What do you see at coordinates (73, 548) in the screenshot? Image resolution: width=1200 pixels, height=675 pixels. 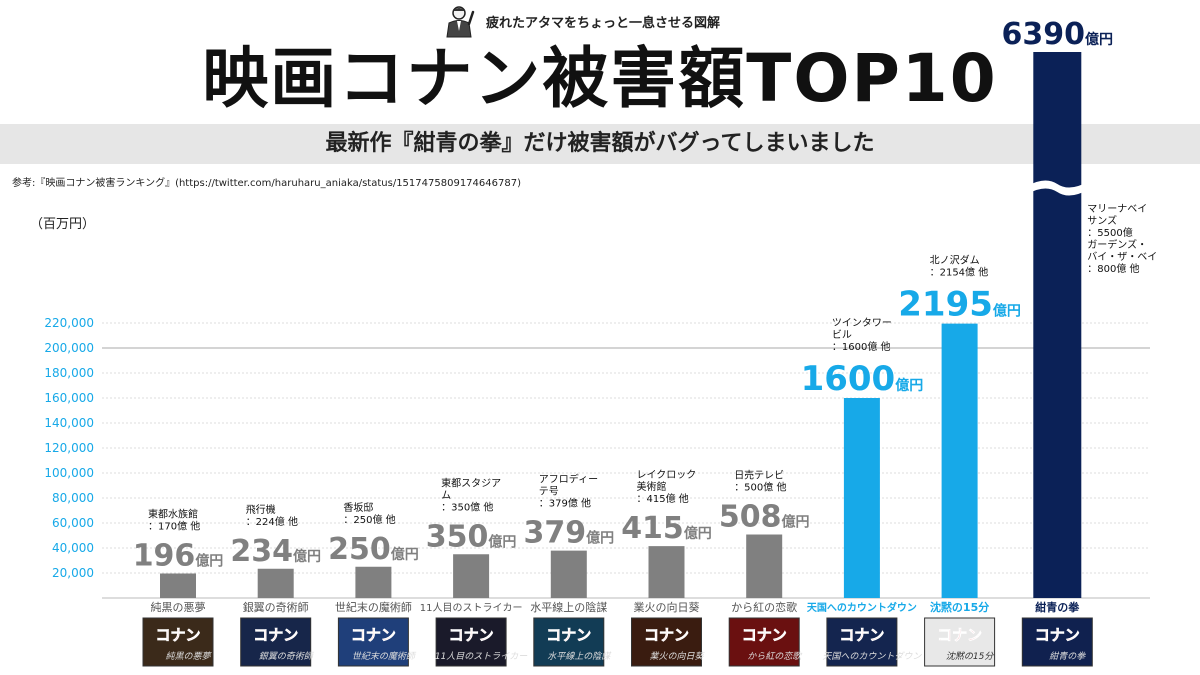 I see `y-tick-label: 40,000` at bounding box center [73, 548].